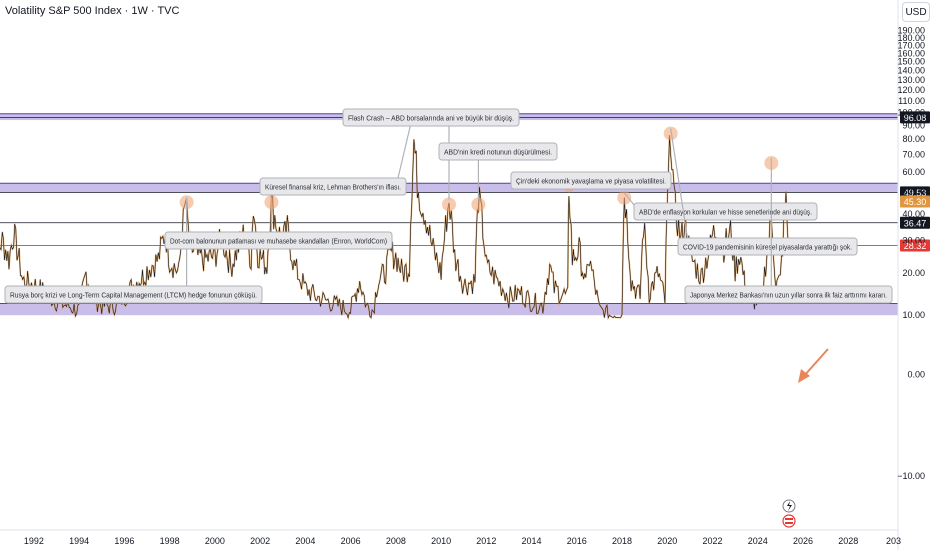  I want to click on callout-box-dotcom, so click(278, 240).